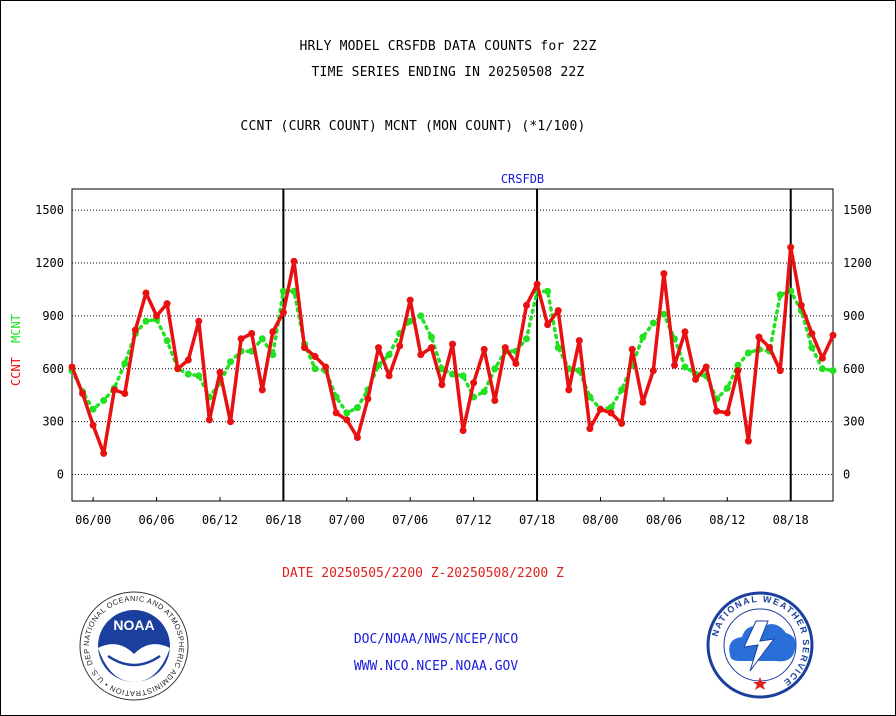 This screenshot has height=716, width=896. Describe the element at coordinates (857, 263) in the screenshot. I see `y-tick-label-right: 1200` at that location.